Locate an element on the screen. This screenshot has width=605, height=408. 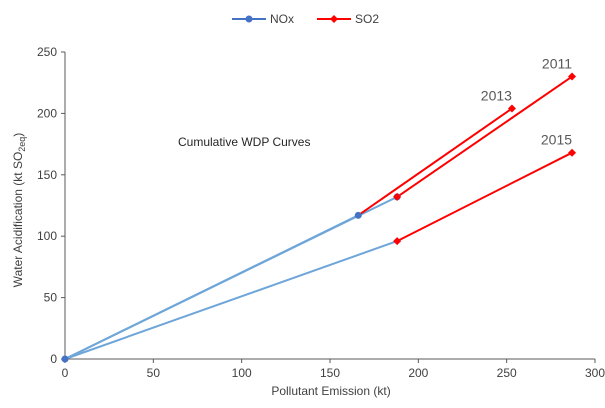
chart-note: Cumulative WDP Curves is located at coordinates (244, 142).